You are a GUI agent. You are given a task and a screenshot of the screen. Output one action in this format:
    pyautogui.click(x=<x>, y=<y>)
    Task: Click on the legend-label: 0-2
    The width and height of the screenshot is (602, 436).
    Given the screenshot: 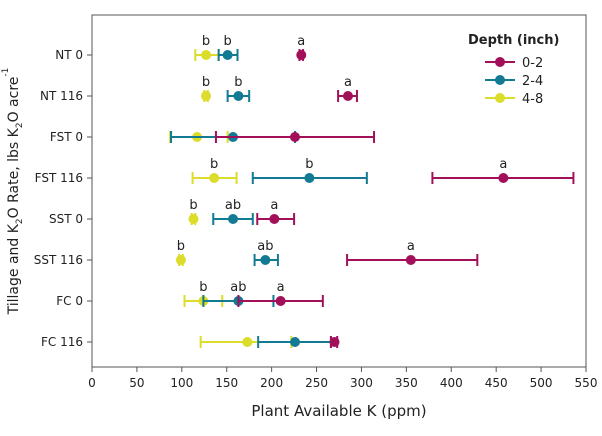 What is the action you would take?
    pyautogui.click(x=532, y=63)
    